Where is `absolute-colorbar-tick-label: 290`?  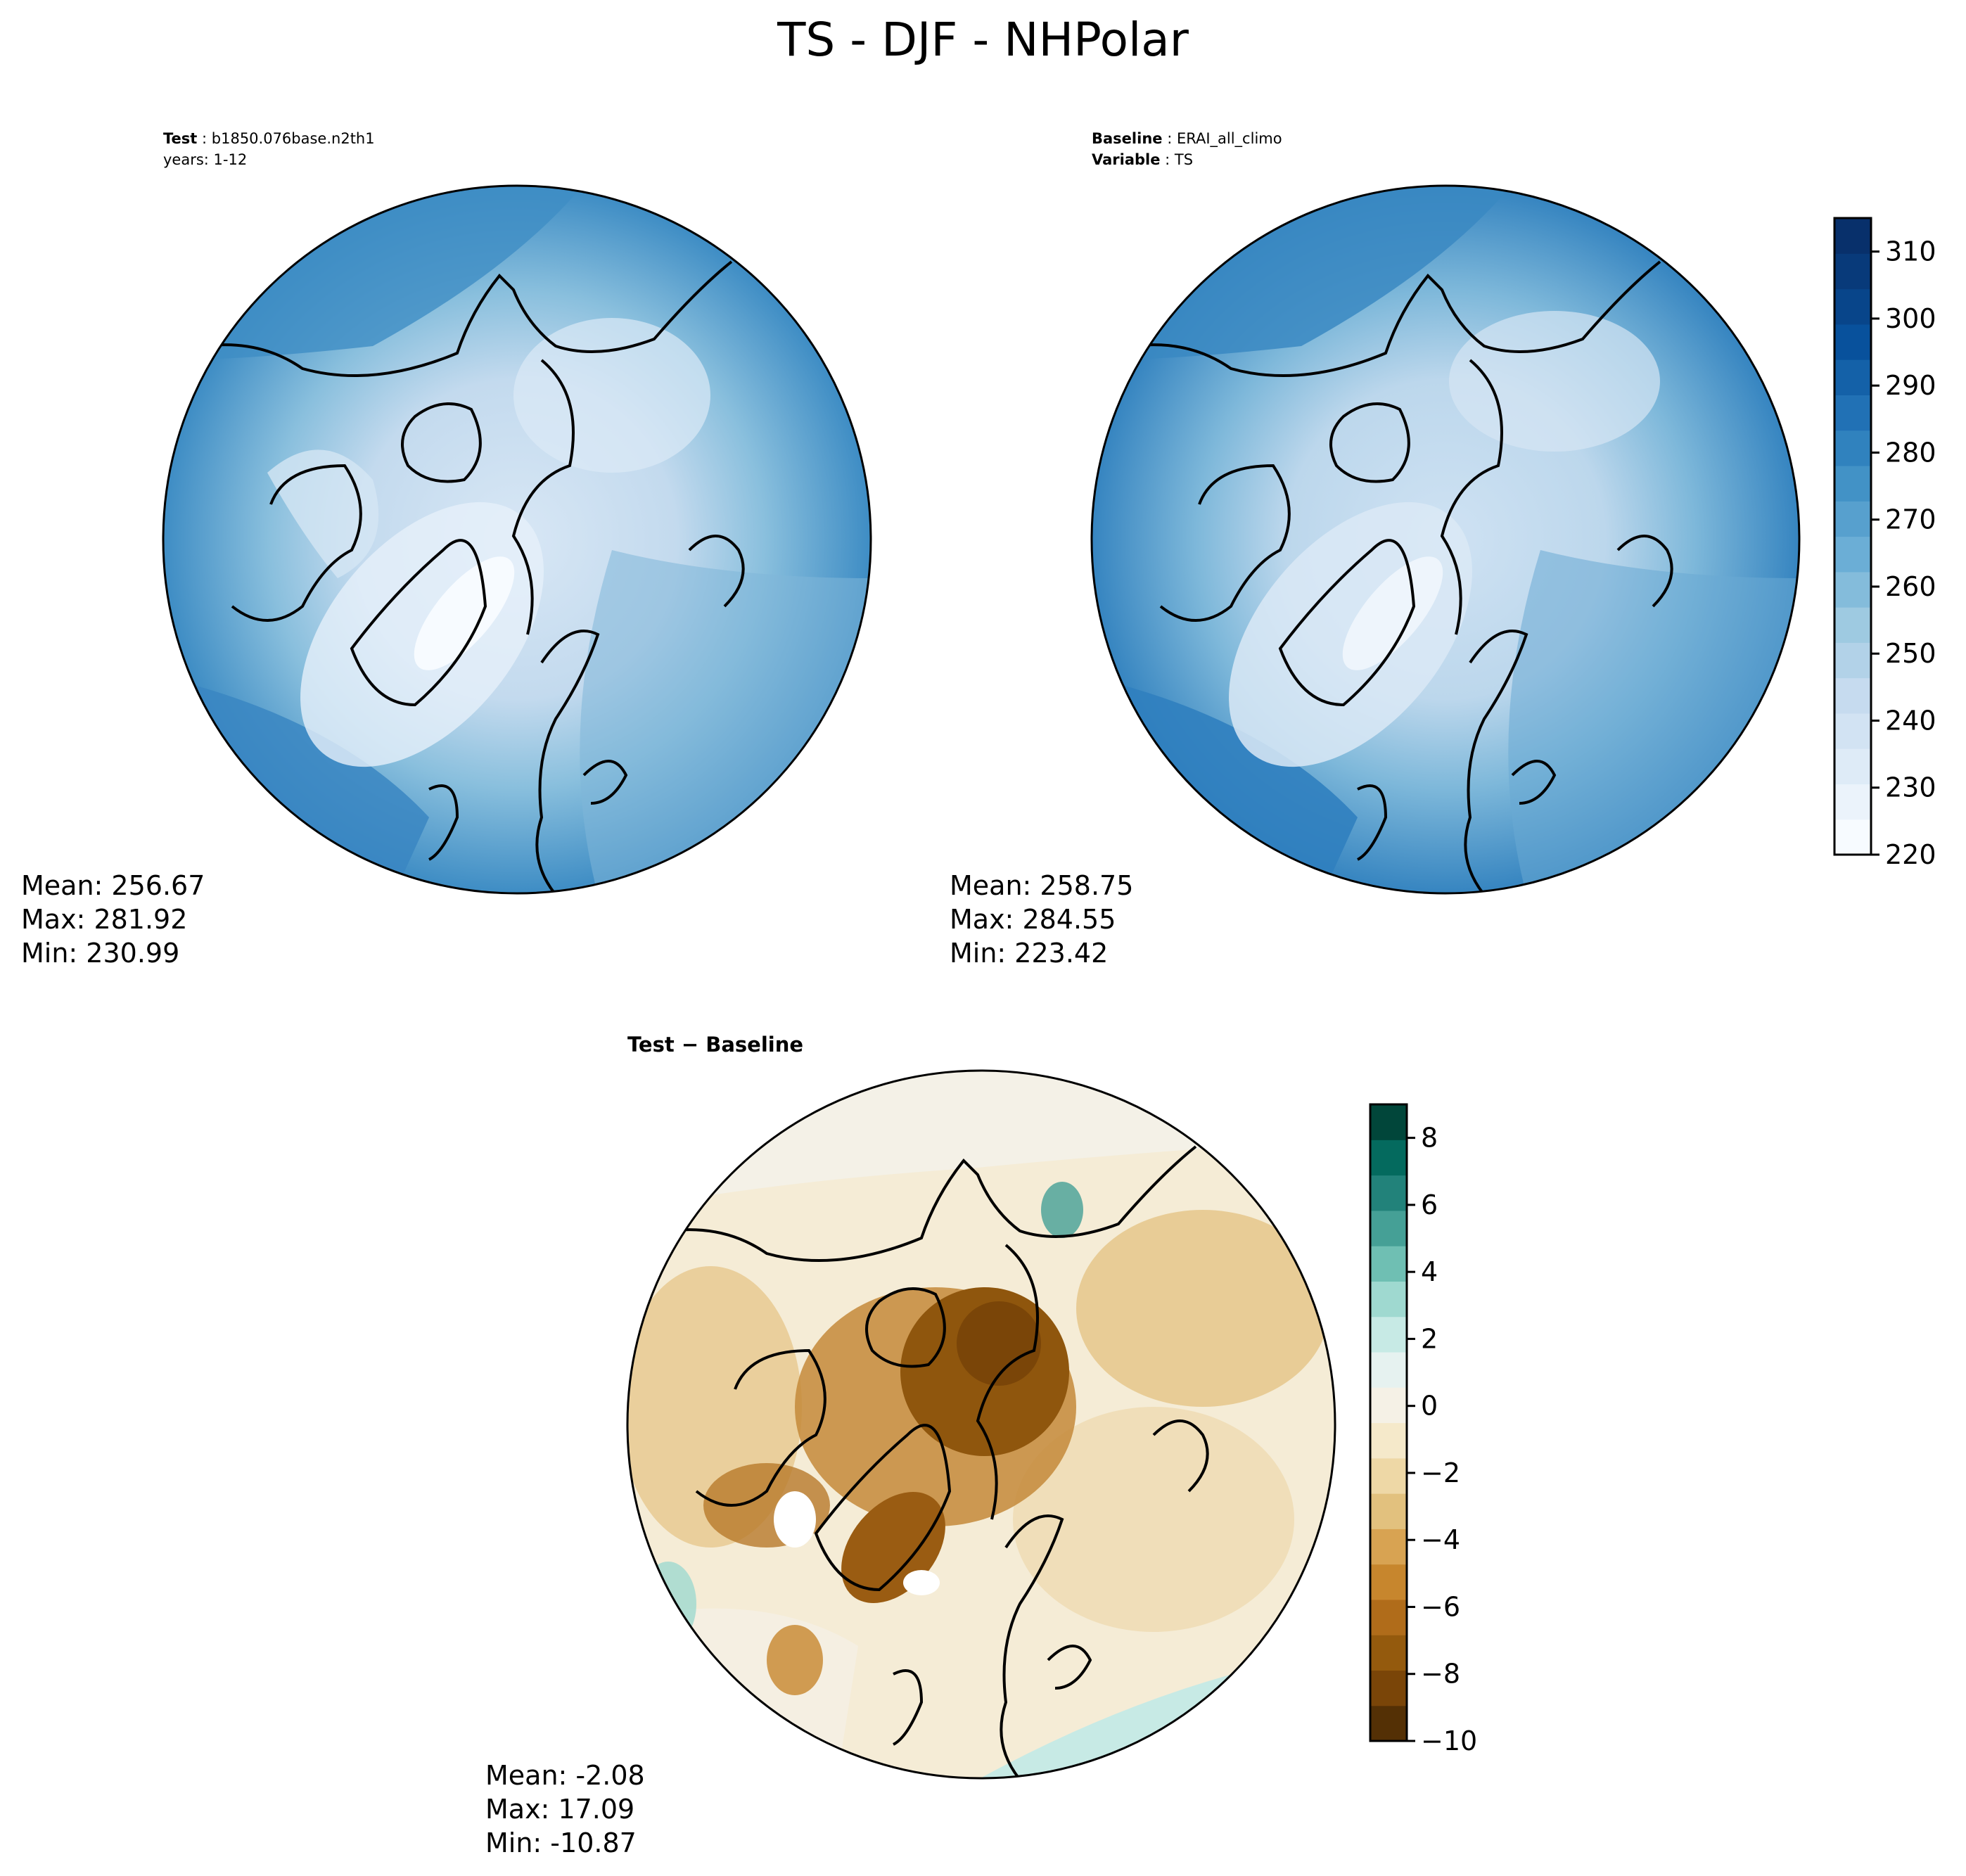
absolute-colorbar-tick-label: 290 is located at coordinates (1910, 385).